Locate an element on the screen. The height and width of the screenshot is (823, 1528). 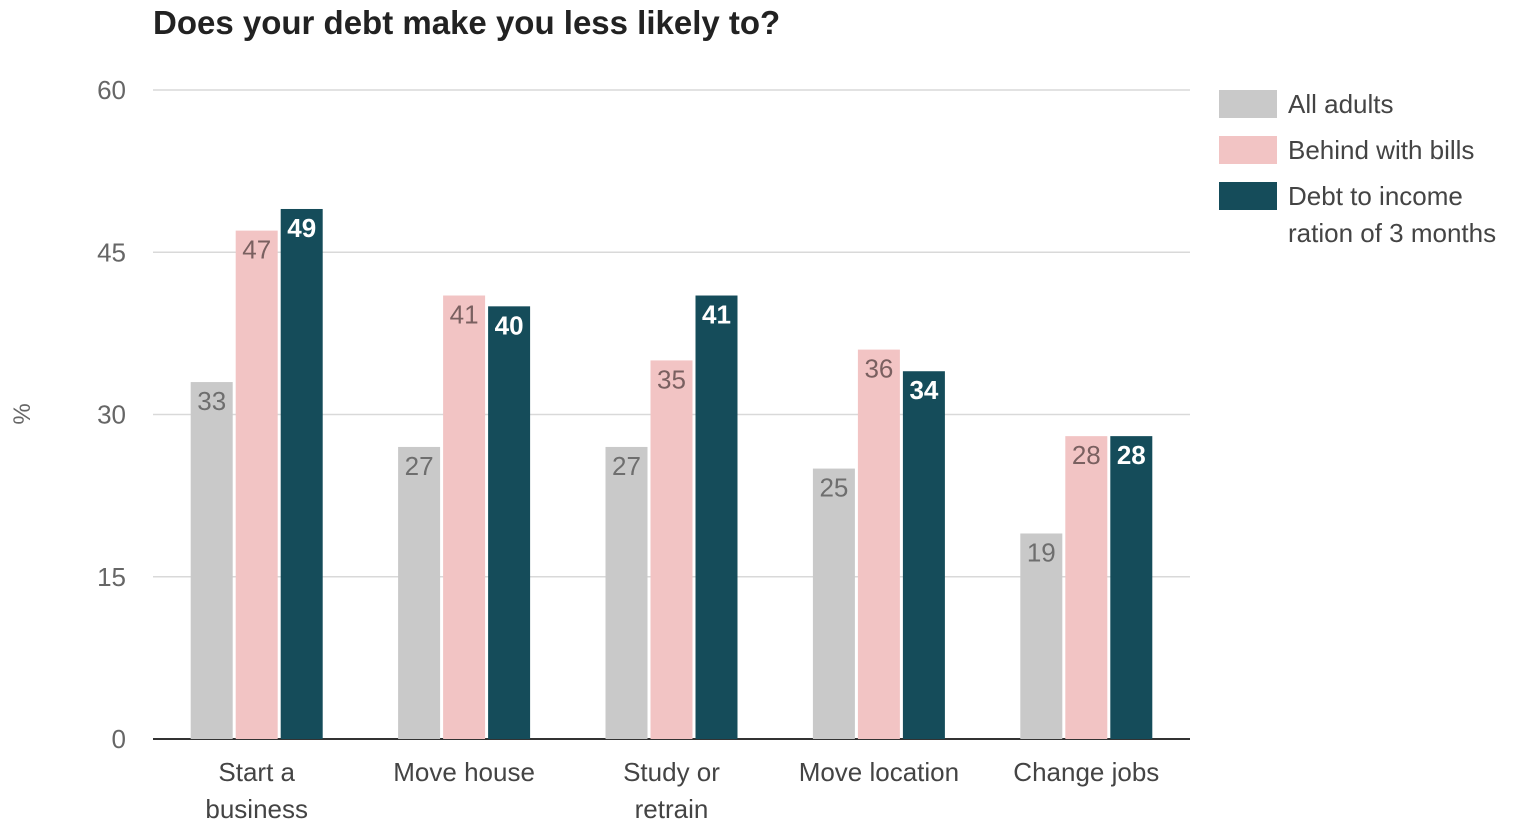
x-tick-label: Change jobs is located at coordinates (1086, 772).